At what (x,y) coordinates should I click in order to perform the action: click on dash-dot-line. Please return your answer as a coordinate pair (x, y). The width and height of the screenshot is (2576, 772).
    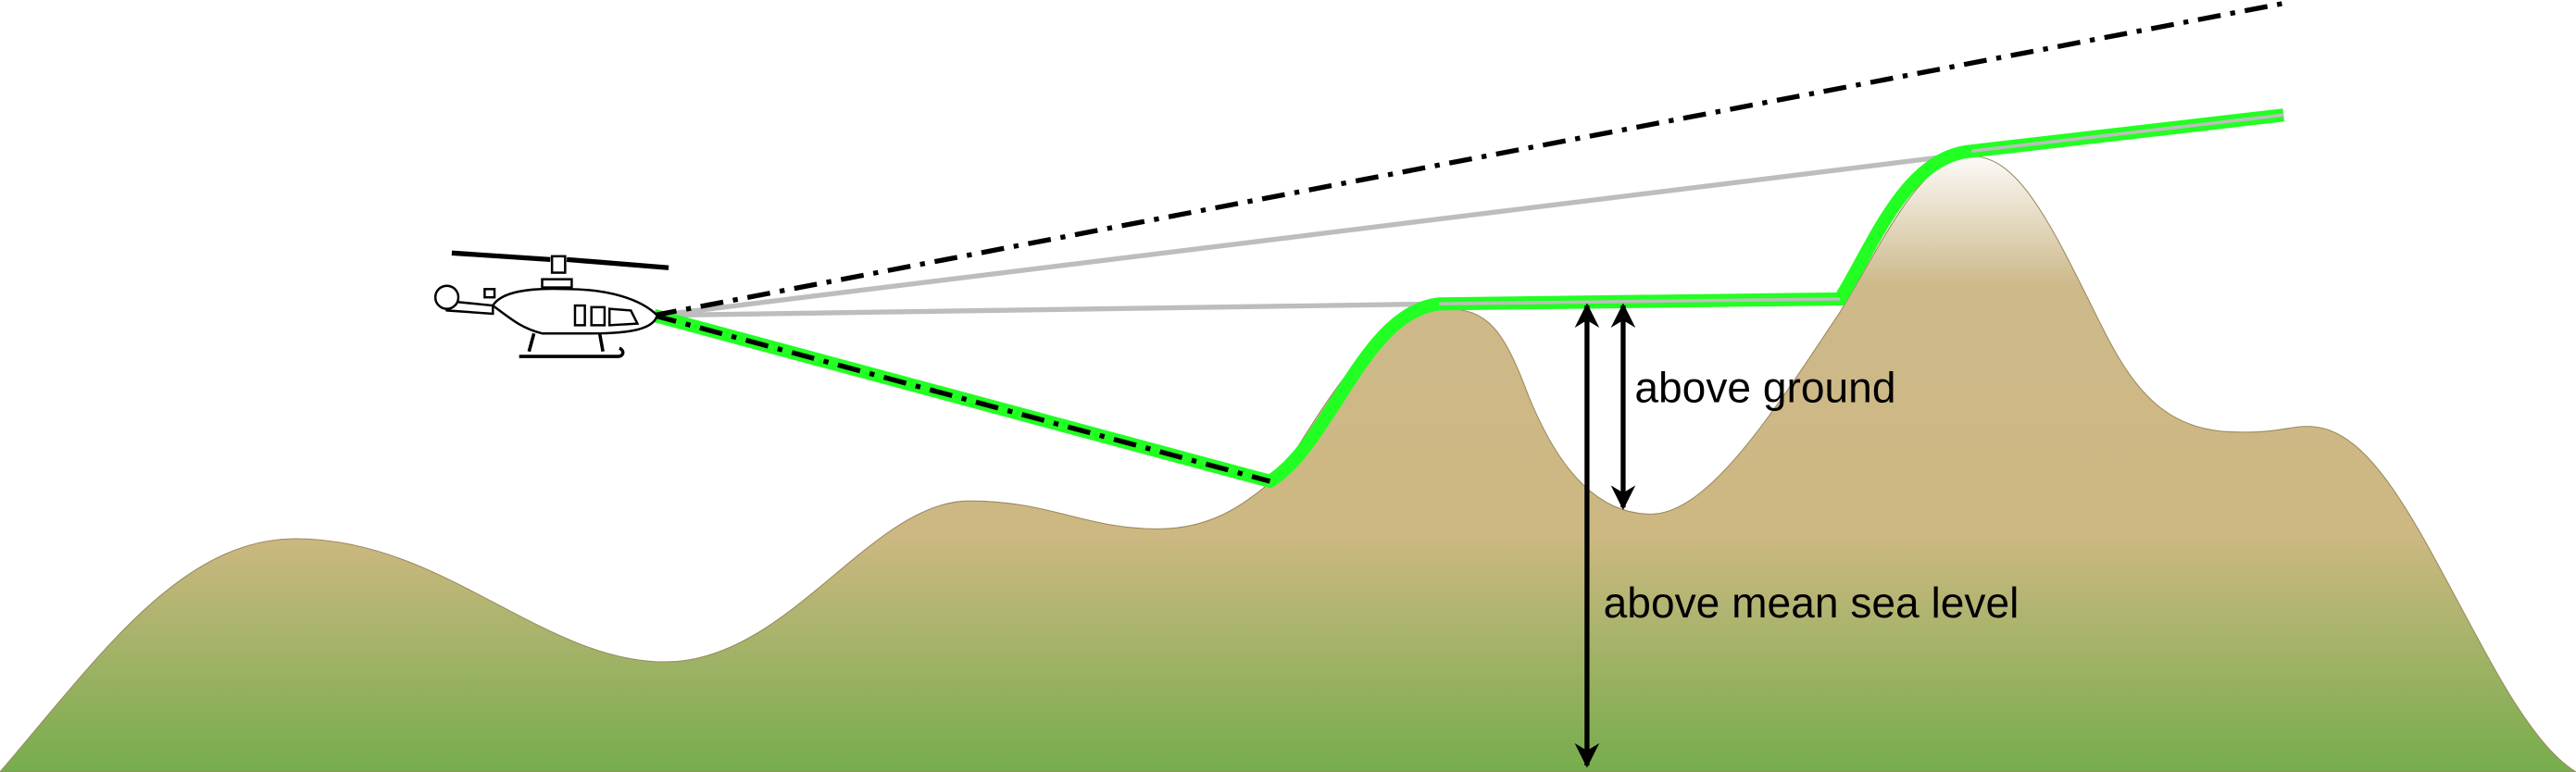
    Looking at the image, I should click on (962, 398).